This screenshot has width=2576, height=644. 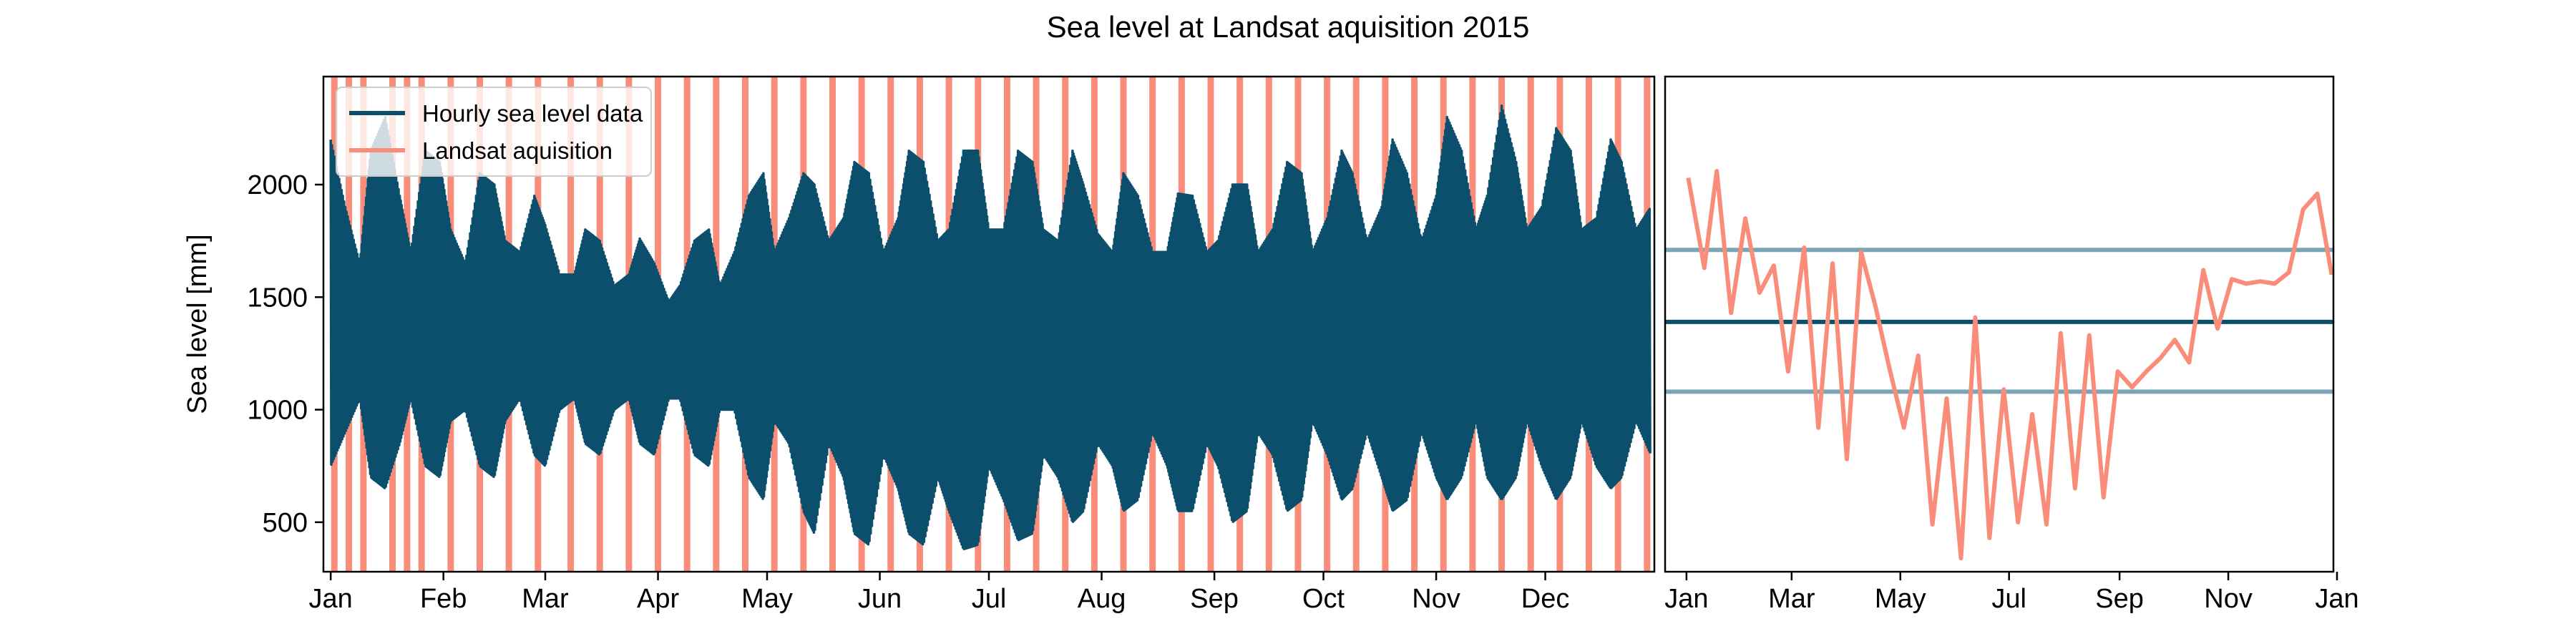 I want to click on legend-label-hourly: Hourly sea level data, so click(x=532, y=113).